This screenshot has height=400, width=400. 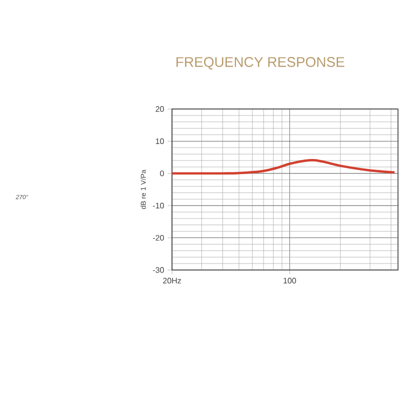 What do you see at coordinates (160, 109) in the screenshot?
I see `y-tick-label: 20` at bounding box center [160, 109].